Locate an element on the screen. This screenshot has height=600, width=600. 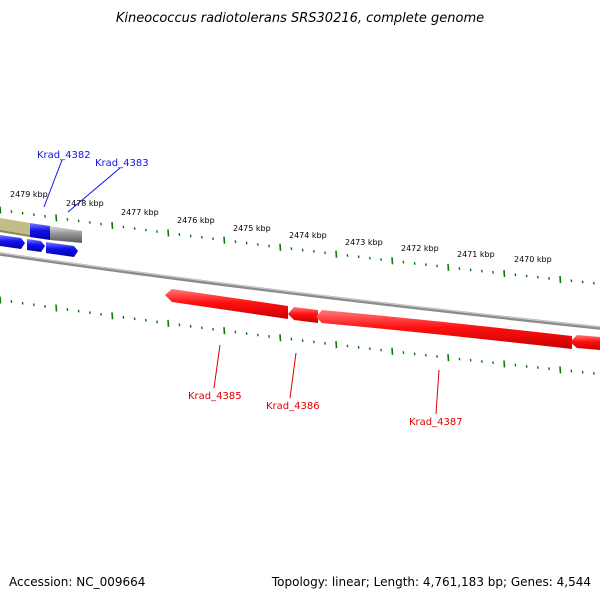
gene-label-forward: Krad_4382 is located at coordinates (64, 155).